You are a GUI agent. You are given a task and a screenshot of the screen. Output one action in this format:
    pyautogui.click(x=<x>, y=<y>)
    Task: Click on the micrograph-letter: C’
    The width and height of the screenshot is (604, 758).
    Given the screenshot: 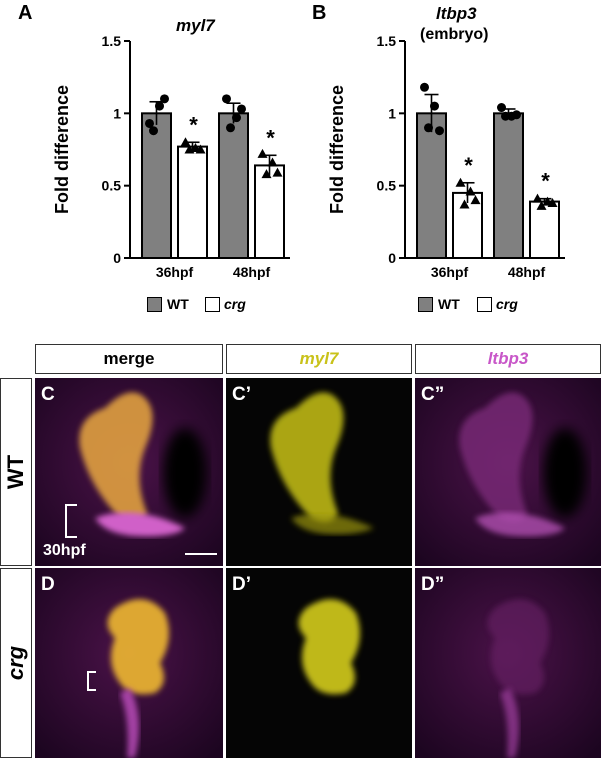 What is the action you would take?
    pyautogui.click(x=241, y=394)
    